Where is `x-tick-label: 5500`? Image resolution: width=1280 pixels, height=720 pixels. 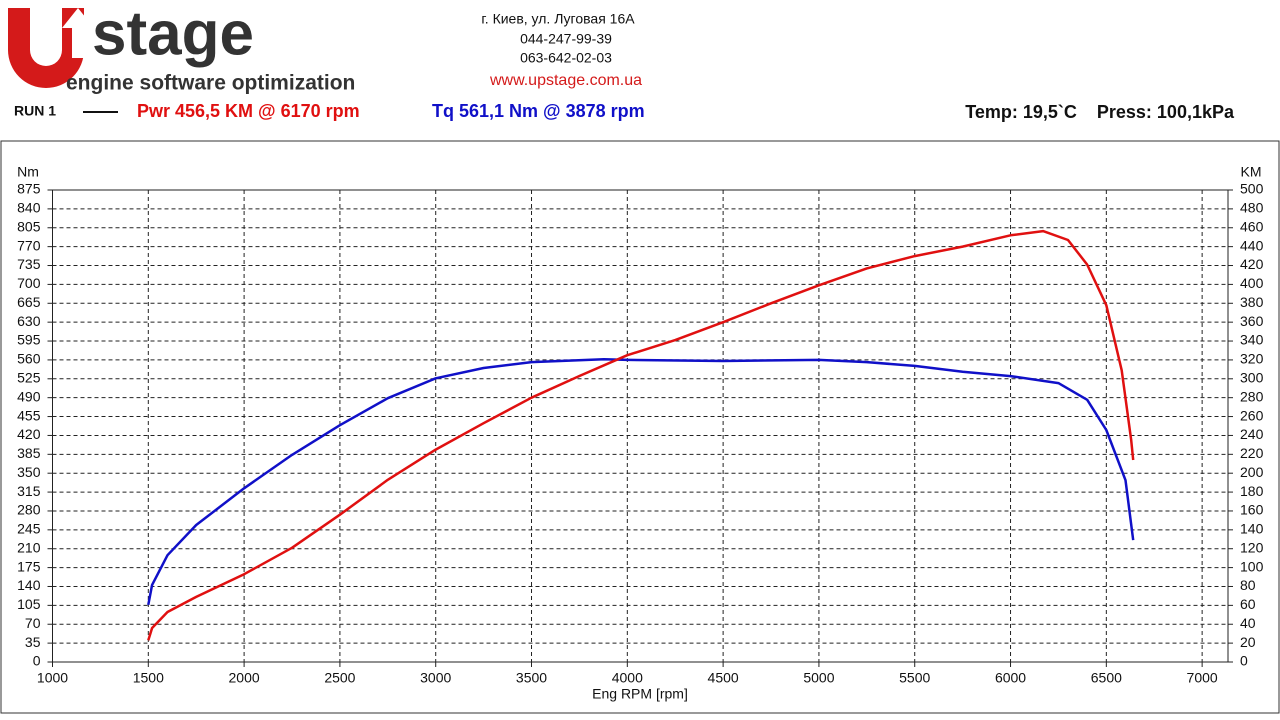
x-tick-label: 5500 is located at coordinates (914, 678).